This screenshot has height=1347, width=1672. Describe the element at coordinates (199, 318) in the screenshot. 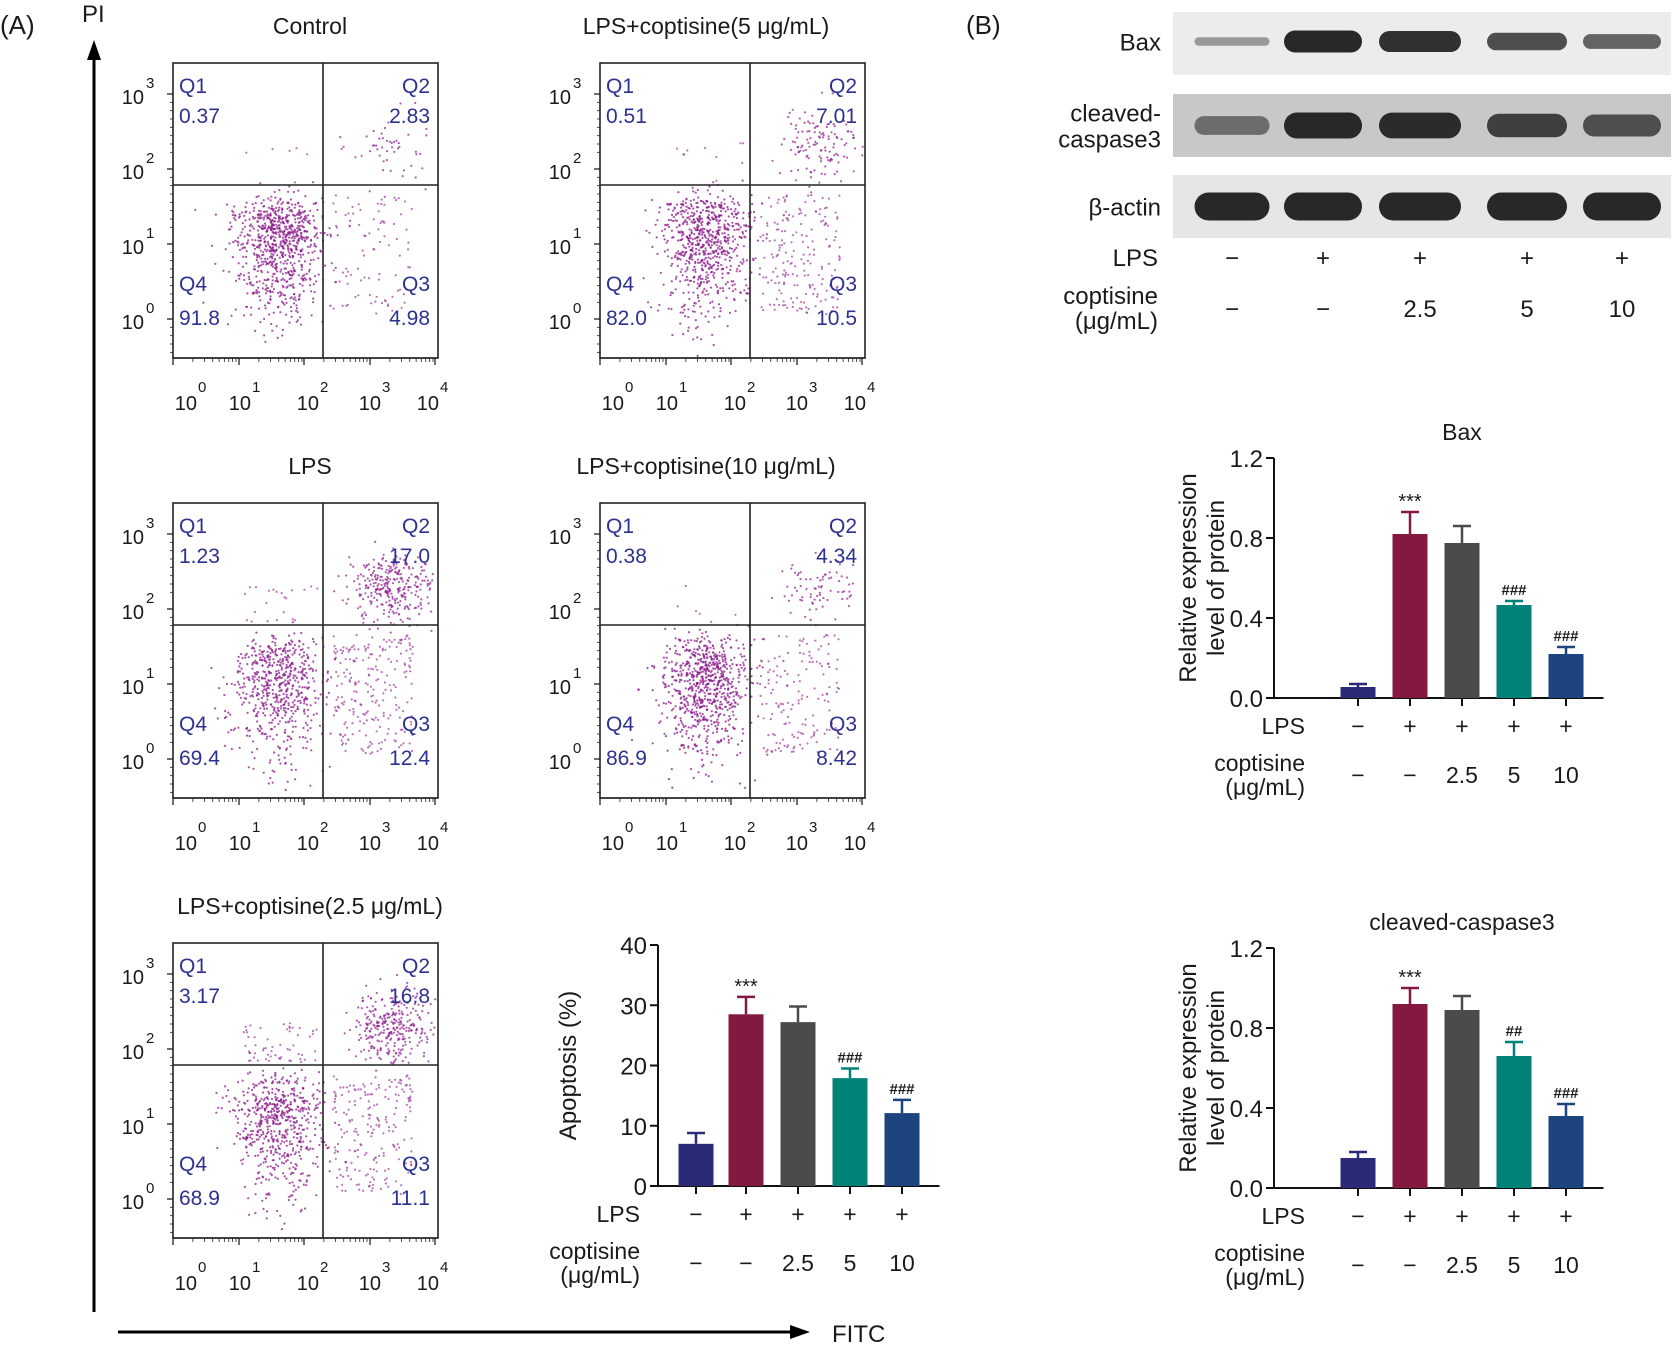

I see `quadrant-value-q4: 91.8` at that location.